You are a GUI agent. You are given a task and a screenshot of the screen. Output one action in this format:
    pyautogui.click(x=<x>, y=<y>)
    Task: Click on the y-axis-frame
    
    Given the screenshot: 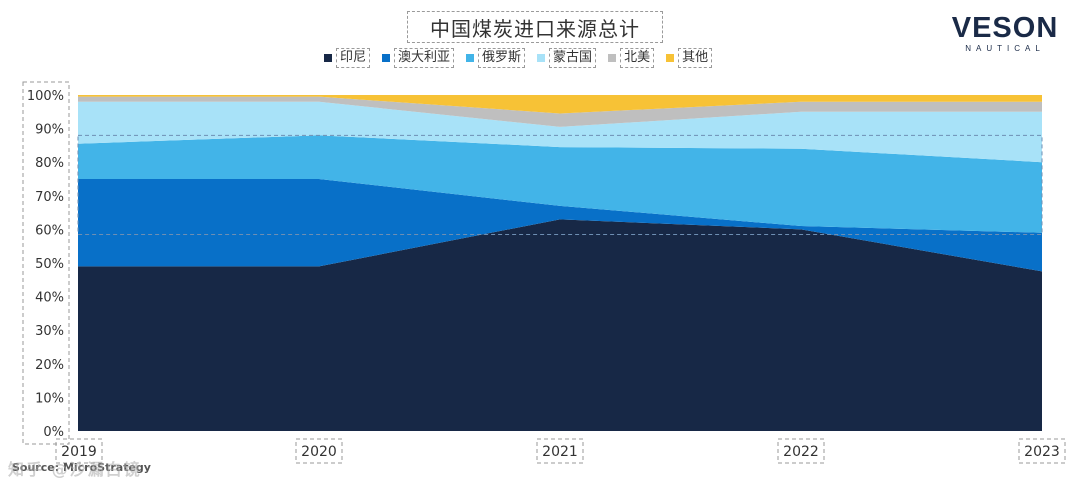 What is the action you would take?
    pyautogui.click(x=46, y=263)
    